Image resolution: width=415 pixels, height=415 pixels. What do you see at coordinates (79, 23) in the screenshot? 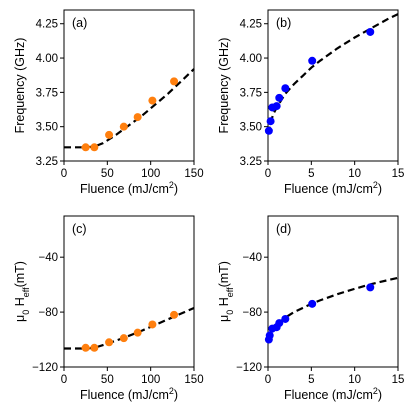
I see `panel-label: (a)` at bounding box center [79, 23].